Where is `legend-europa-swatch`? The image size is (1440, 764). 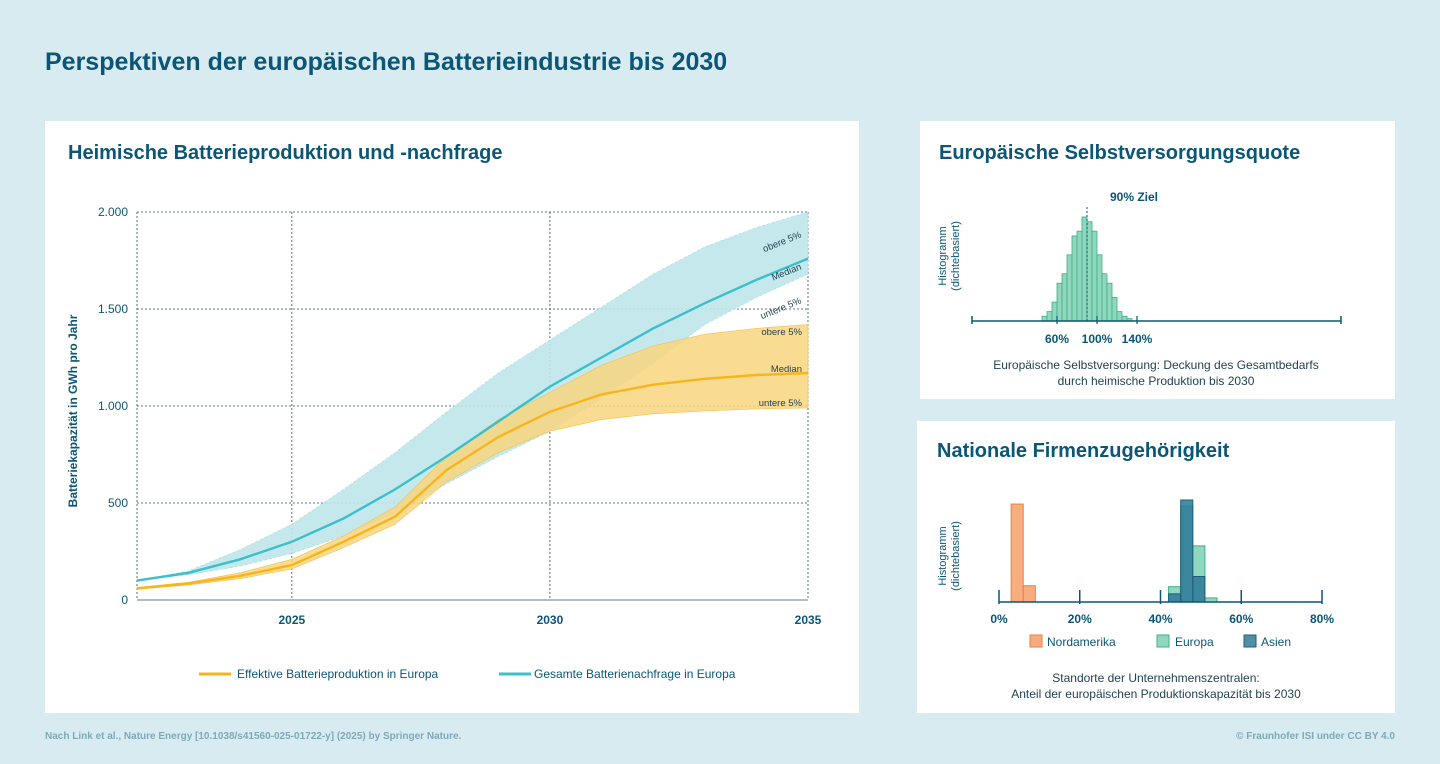 legend-europa-swatch is located at coordinates (1163, 641).